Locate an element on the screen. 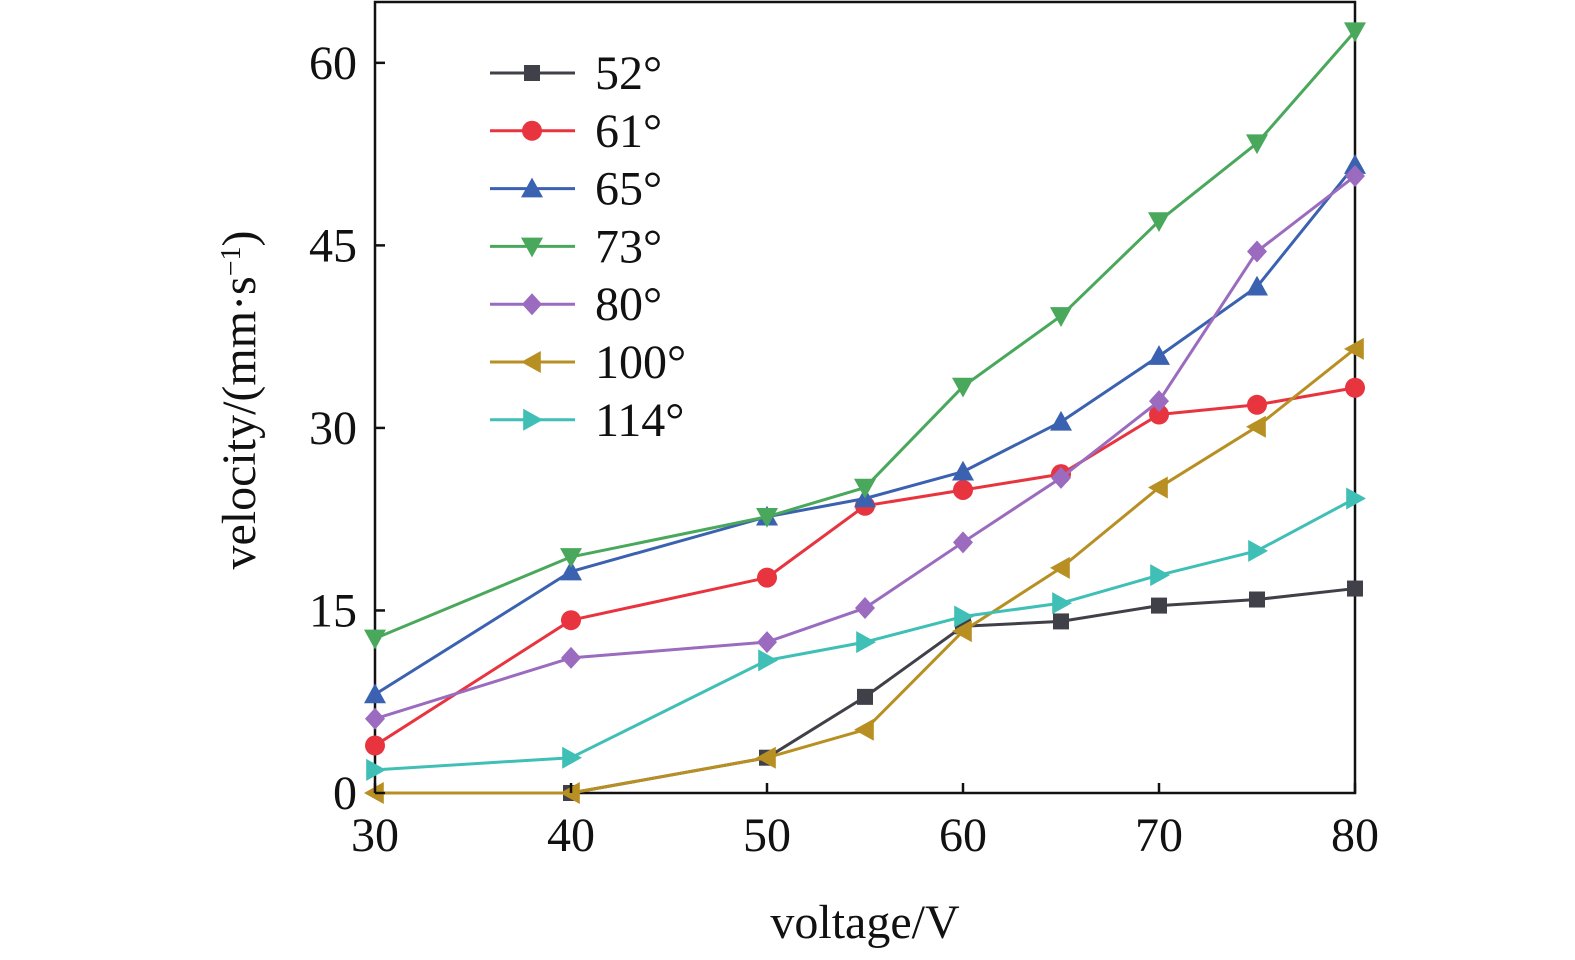  legend-item: 80° is located at coordinates (576, 304).